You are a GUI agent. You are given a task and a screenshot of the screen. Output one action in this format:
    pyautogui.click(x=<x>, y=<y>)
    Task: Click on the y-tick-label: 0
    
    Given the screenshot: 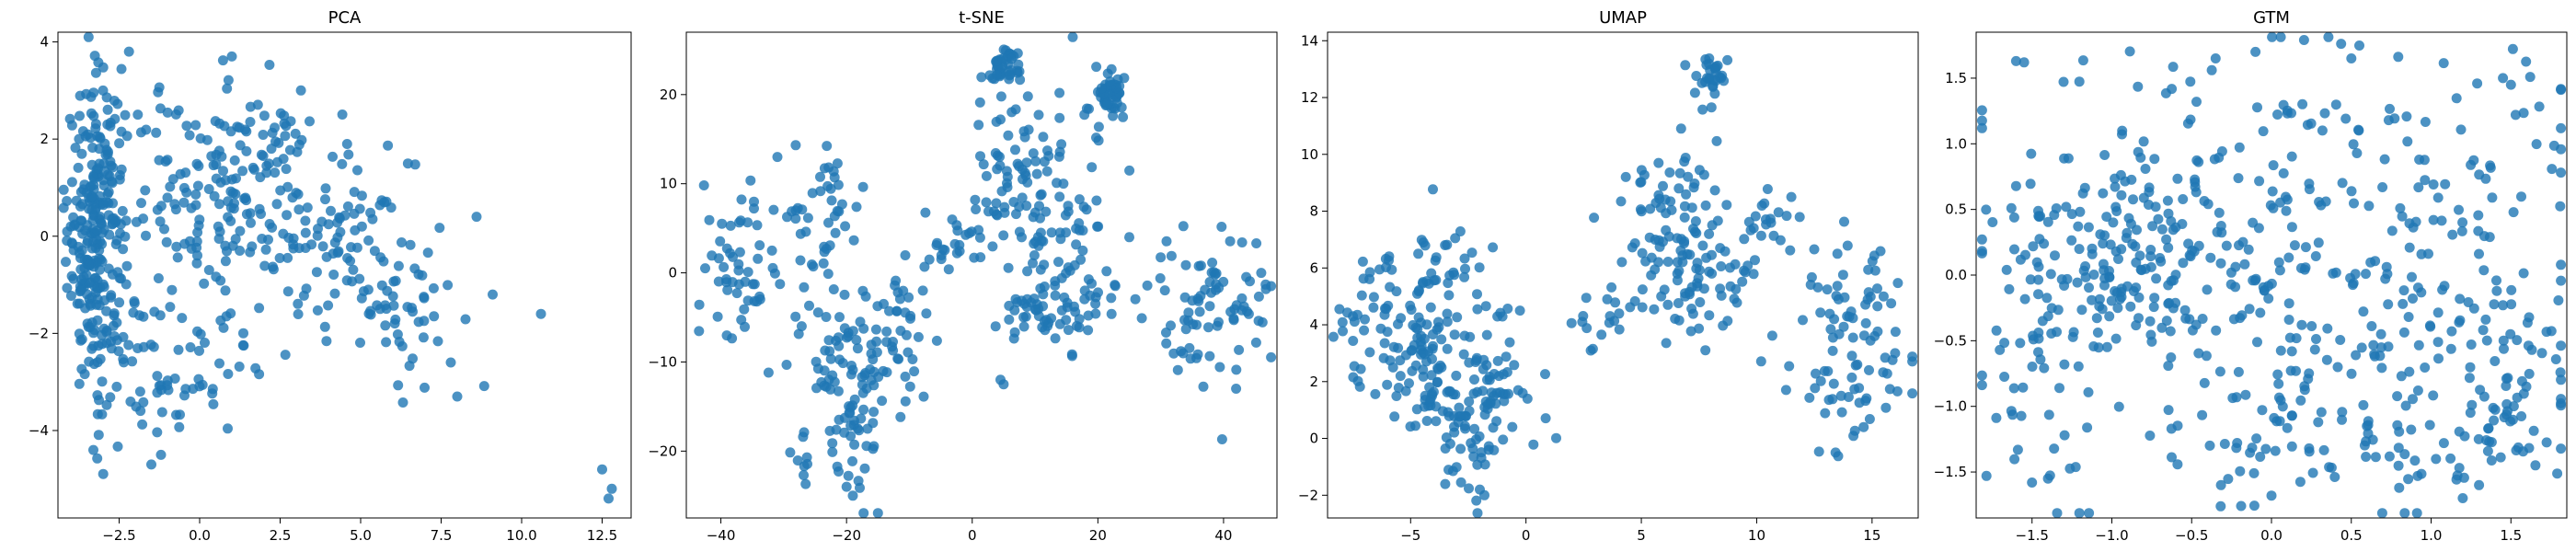 What is the action you would take?
    pyautogui.click(x=1313, y=439)
    